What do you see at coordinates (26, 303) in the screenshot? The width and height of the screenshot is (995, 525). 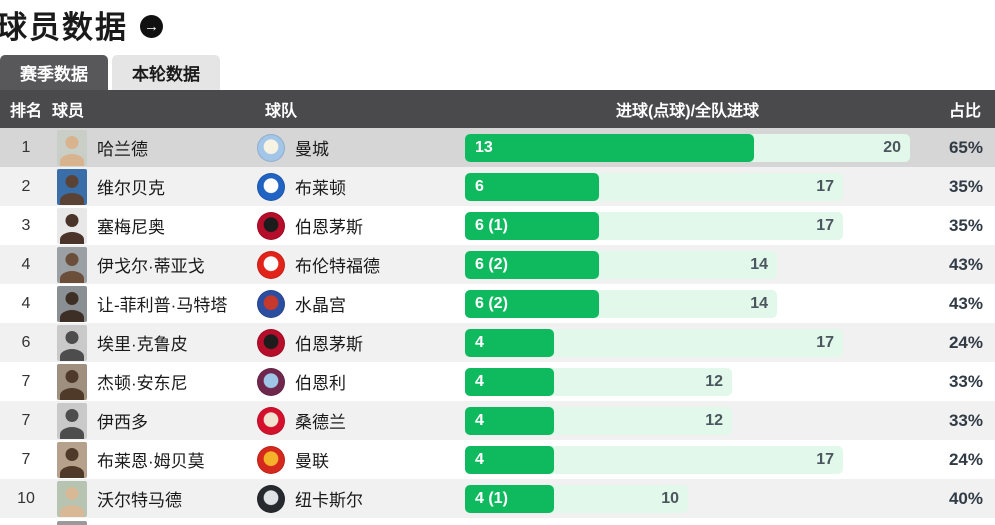 I see `rank-value: 4` at bounding box center [26, 303].